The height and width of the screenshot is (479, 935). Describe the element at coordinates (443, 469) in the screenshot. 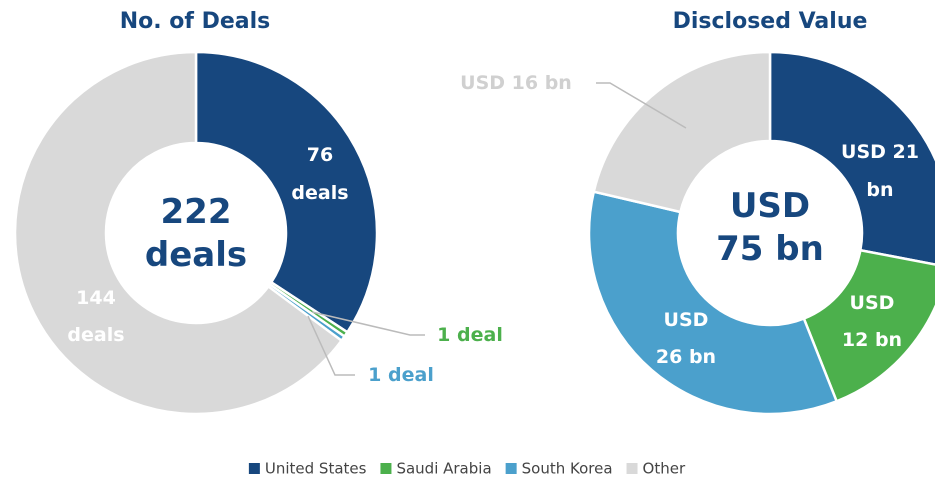

I see `legend-label: Saudi Arabia` at that location.